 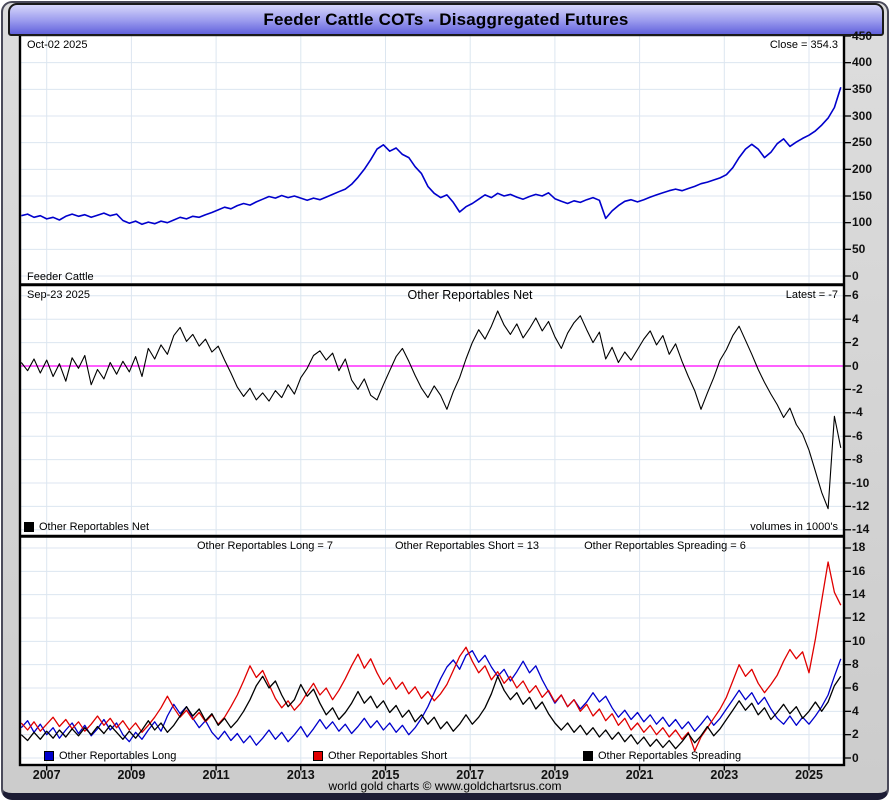 What do you see at coordinates (388, 756) in the screenshot?
I see `panel3-legend-short-label: Other Reportables Short` at bounding box center [388, 756].